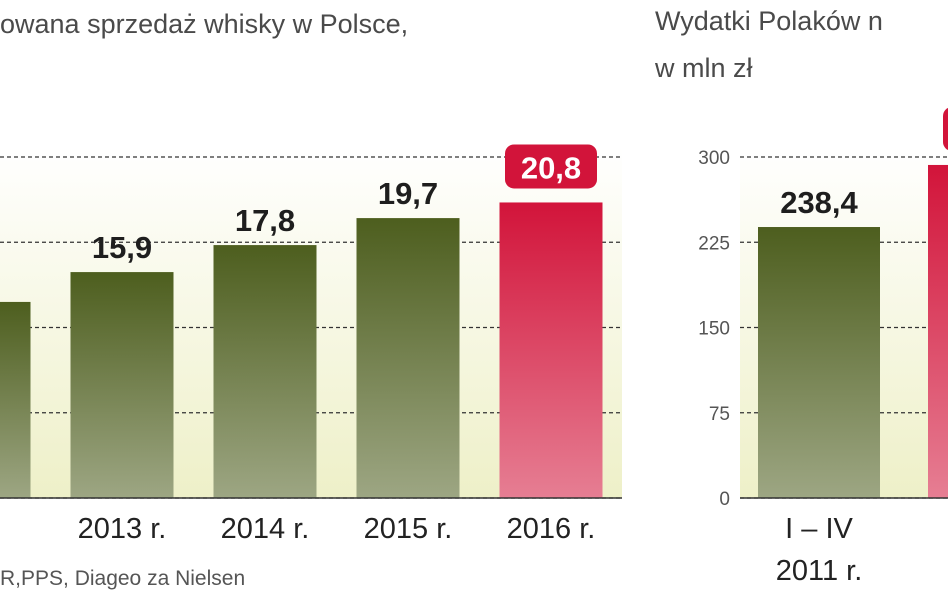 The width and height of the screenshot is (948, 593). I want to click on x-tick-label: 2014 r., so click(265, 529).